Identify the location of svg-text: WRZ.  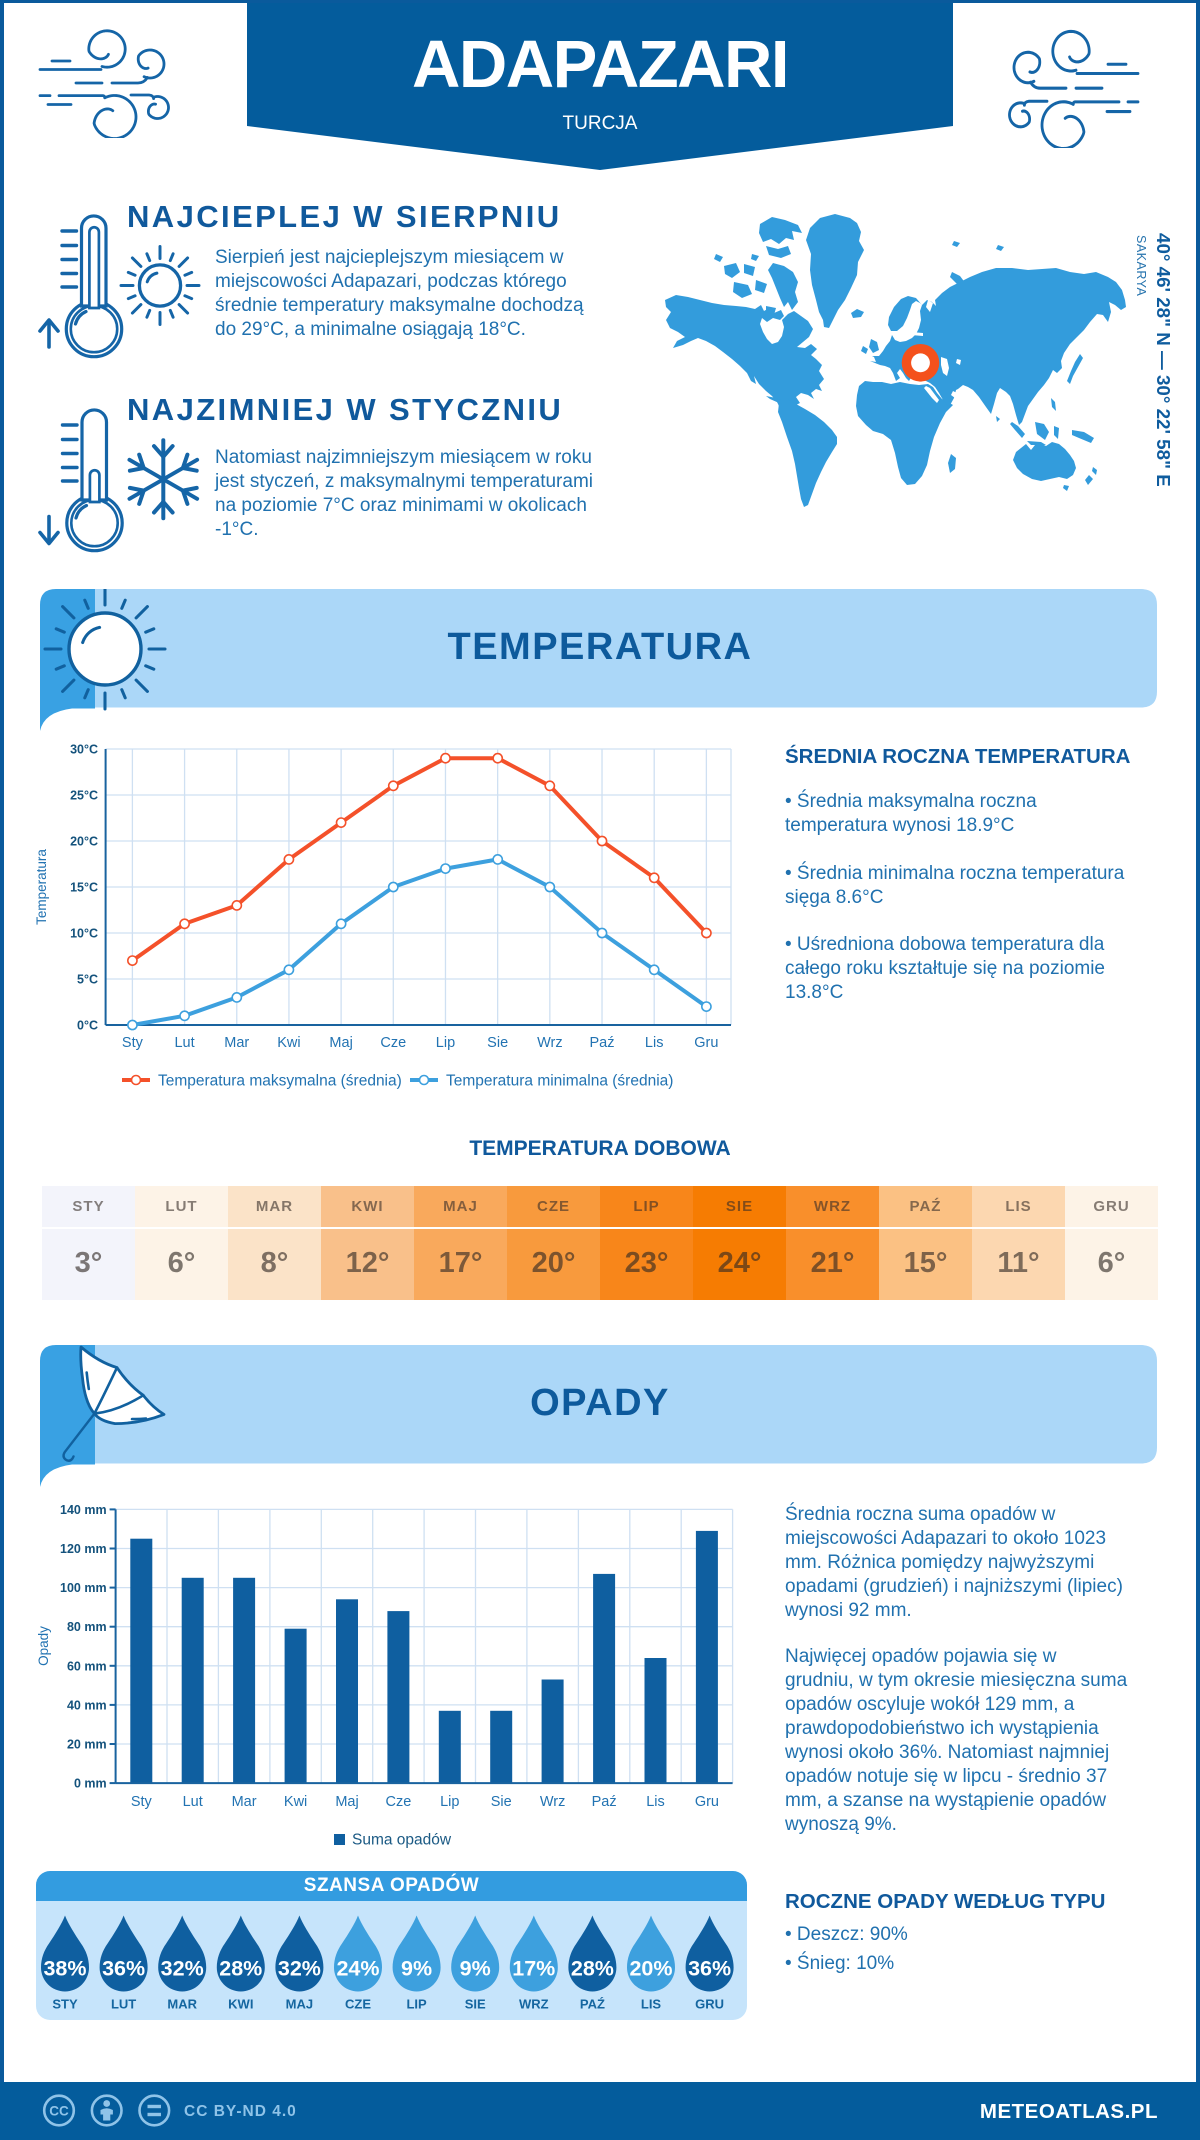
(534, 2004).